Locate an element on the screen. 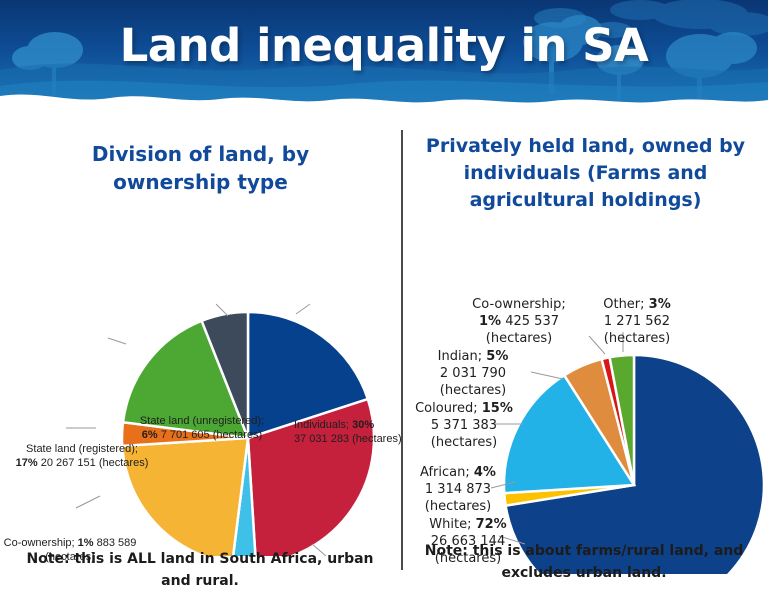  left-chart-title: Division of land, by ownership type is located at coordinates (200, 168).